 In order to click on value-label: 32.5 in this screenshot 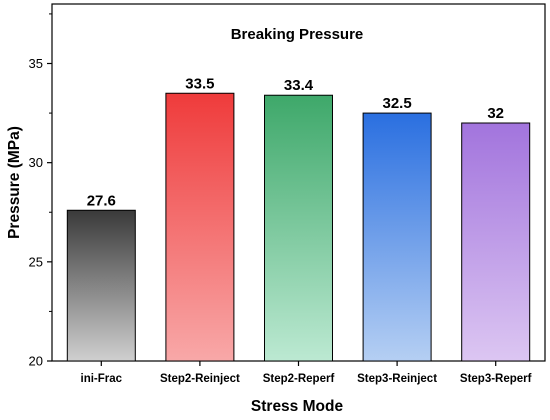, I will do `click(396, 103)`.